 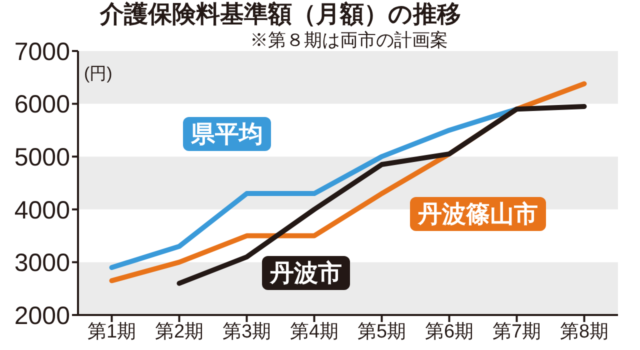 What do you see at coordinates (42, 263) in the screenshot?
I see `y-tick-label: 3000` at bounding box center [42, 263].